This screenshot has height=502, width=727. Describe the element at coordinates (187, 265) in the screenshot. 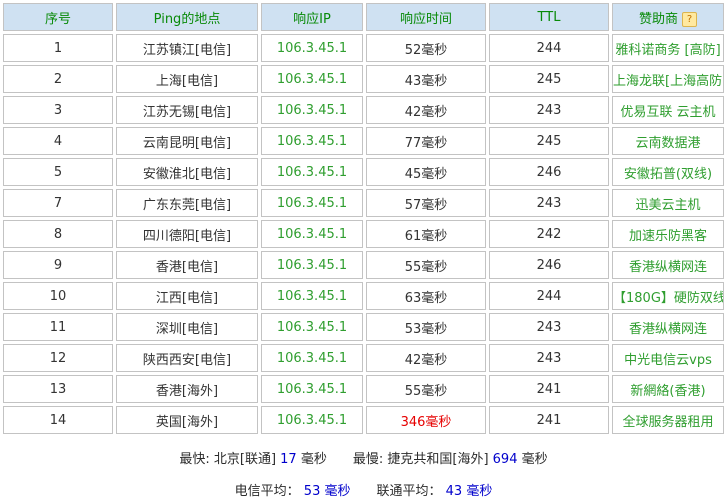

I see `ping-location: 香港[电信]` at that location.